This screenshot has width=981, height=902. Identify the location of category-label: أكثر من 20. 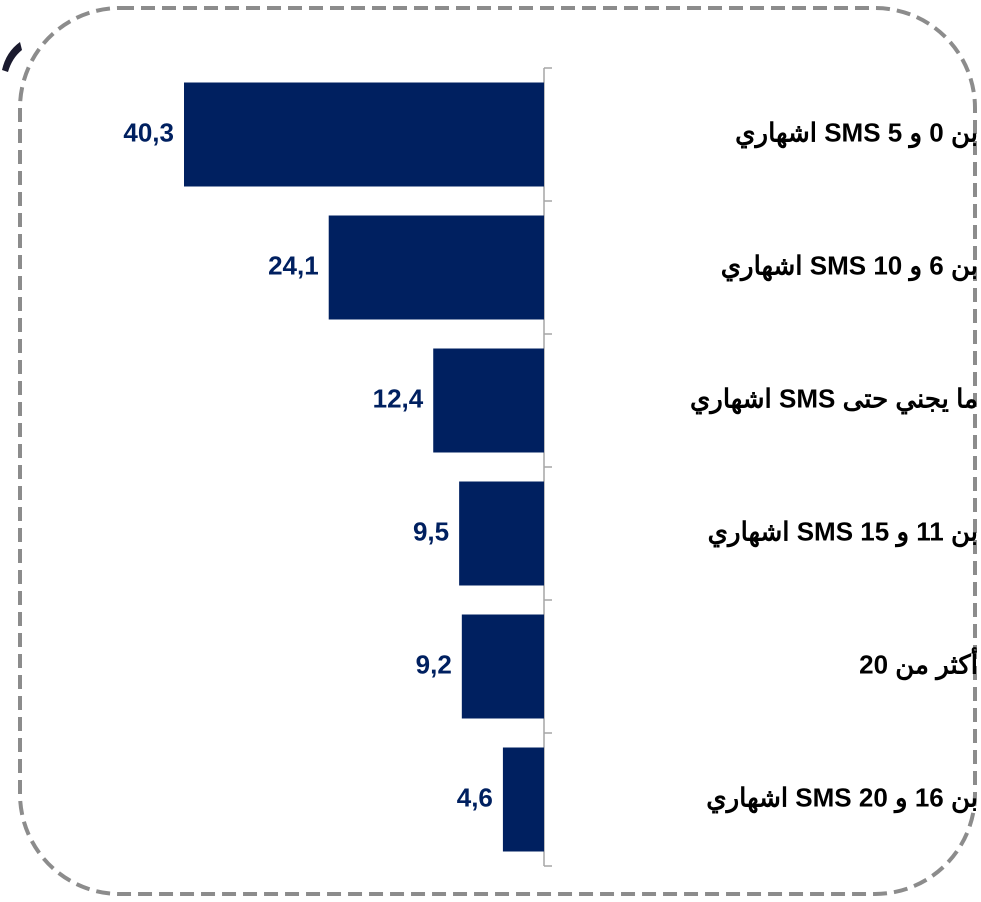
(918, 663).